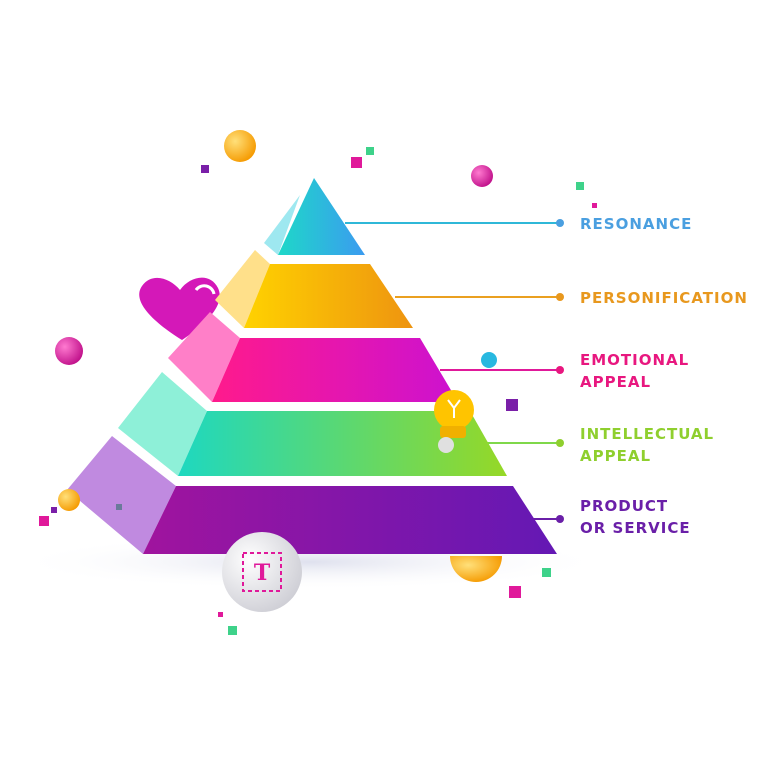 The width and height of the screenshot is (768, 768). I want to click on badge: T, so click(262, 572).